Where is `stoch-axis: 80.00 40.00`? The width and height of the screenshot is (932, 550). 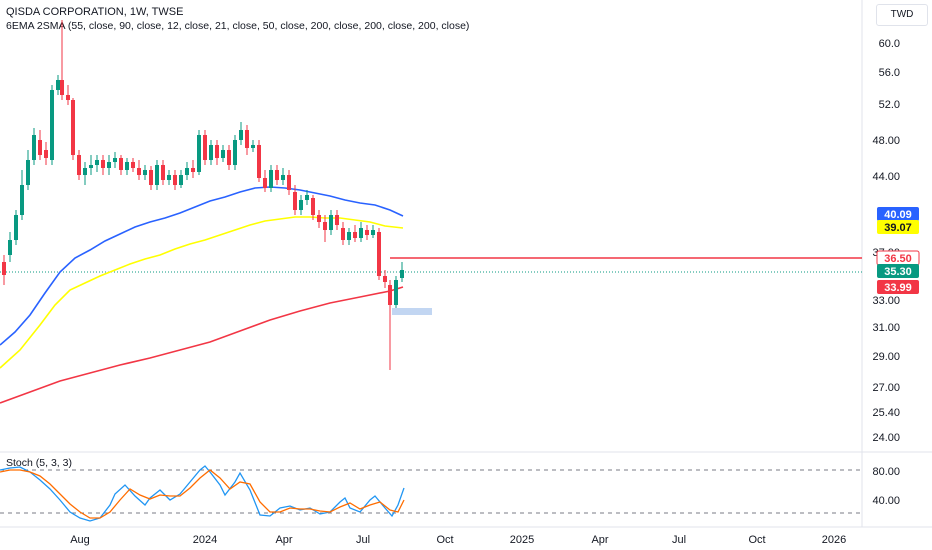
stoch-axis: 80.00 40.00 is located at coordinates (886, 486).